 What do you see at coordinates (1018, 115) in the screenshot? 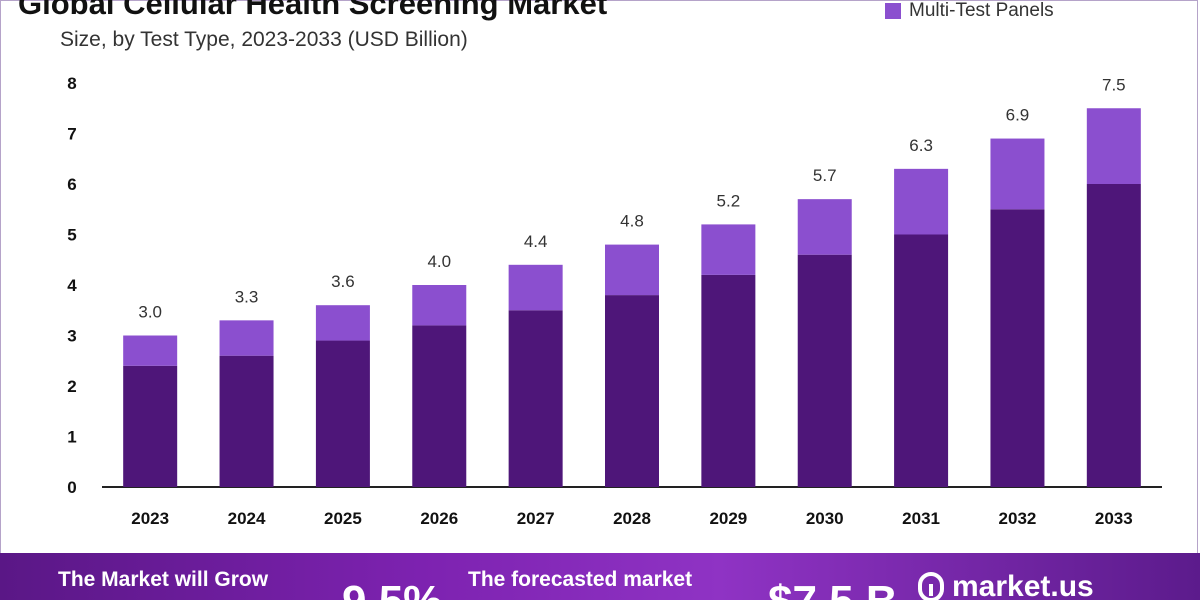
I see `bar-total-label: 6.9` at bounding box center [1018, 115].